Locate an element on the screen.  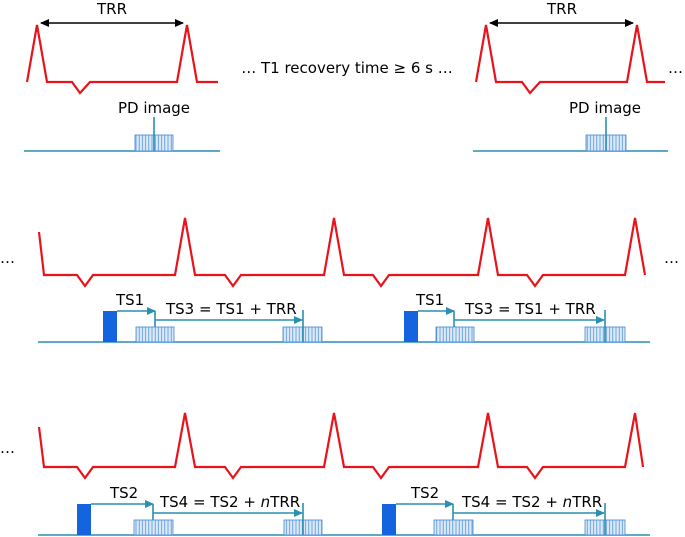
ts3-label-left: TS3 = TS1 + TRR is located at coordinates (231, 309).